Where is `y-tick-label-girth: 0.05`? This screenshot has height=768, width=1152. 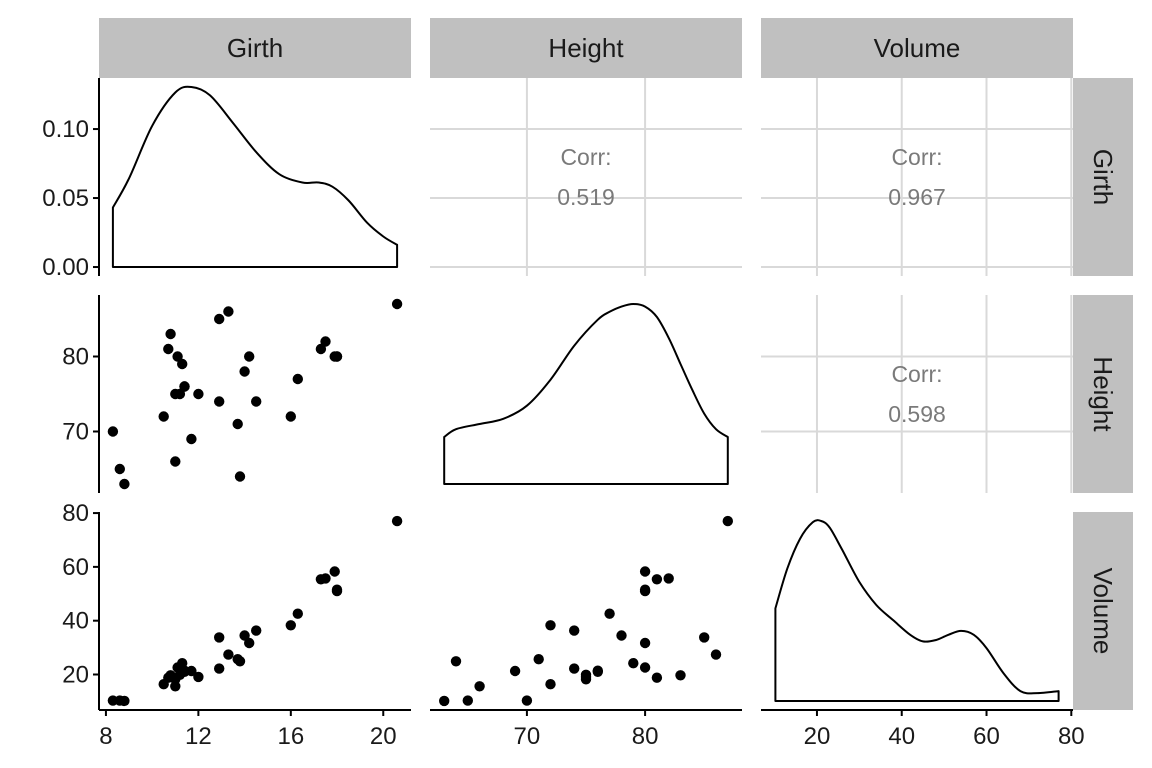 y-tick-label-girth: 0.05 is located at coordinates (65, 198).